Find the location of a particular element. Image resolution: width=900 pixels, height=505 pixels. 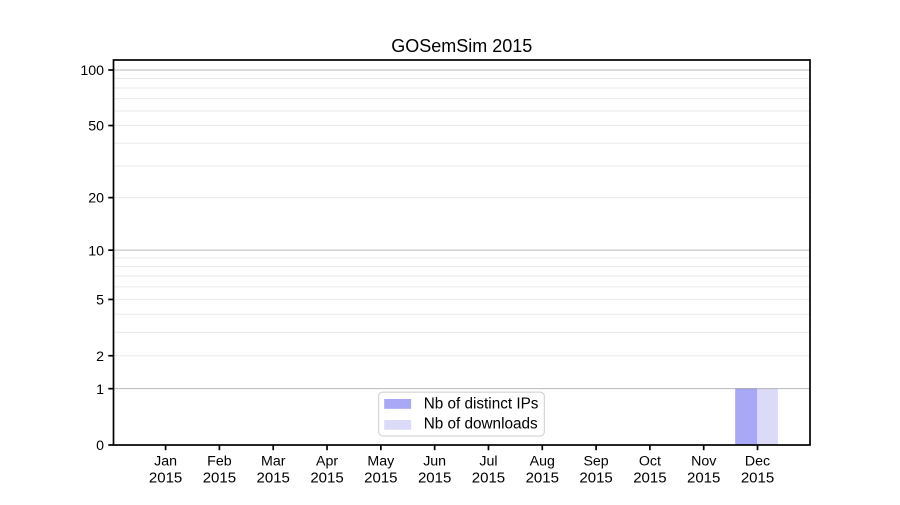

svg-text: Nb of distinct IPs is located at coordinates (481, 404).